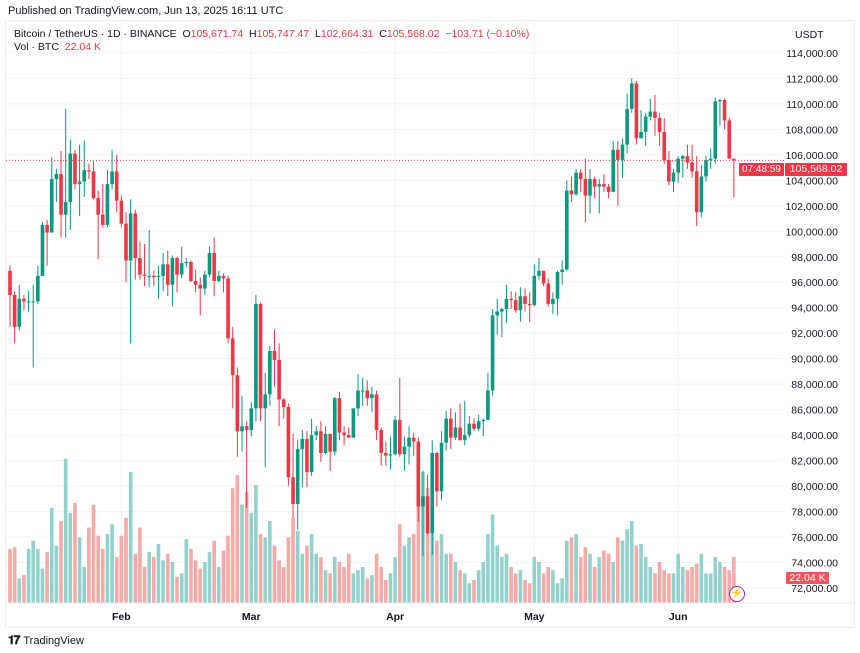 The image size is (860, 653). Describe the element at coordinates (812, 105) in the screenshot. I see `y-tick-label: 110,000.00` at that location.